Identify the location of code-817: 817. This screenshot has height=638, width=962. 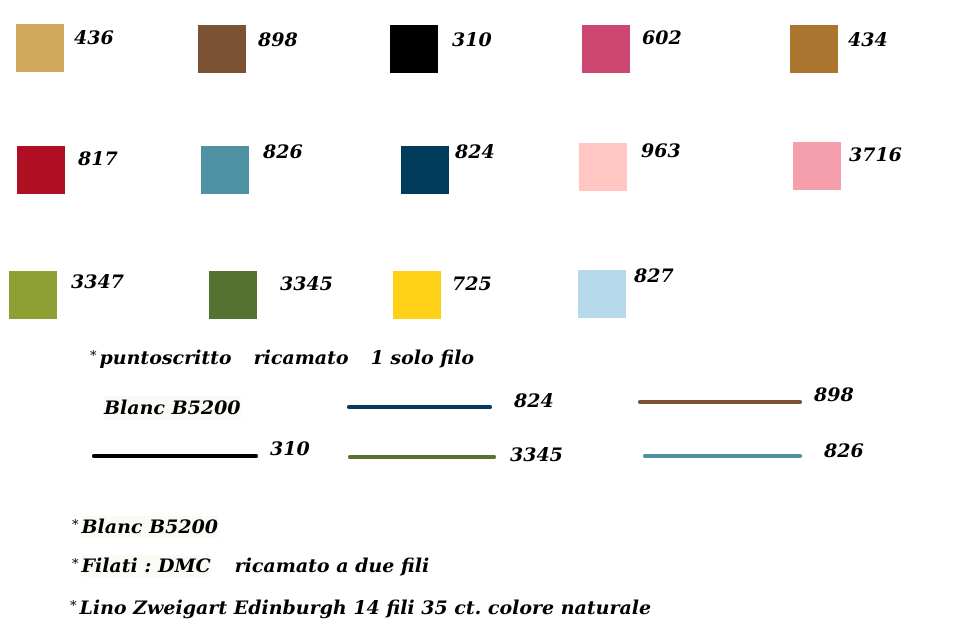
(98, 159).